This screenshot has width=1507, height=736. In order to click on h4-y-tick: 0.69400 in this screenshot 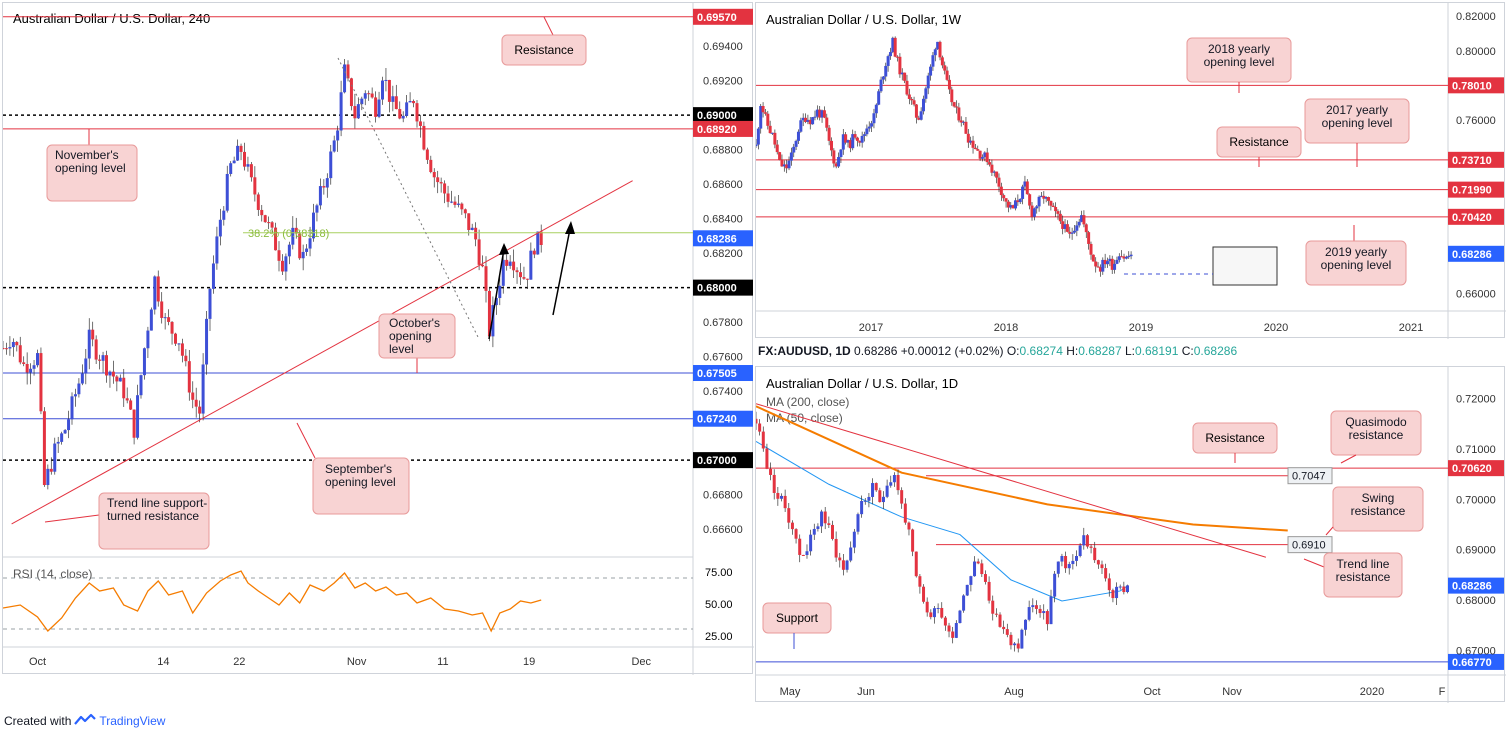, I will do `click(723, 47)`.